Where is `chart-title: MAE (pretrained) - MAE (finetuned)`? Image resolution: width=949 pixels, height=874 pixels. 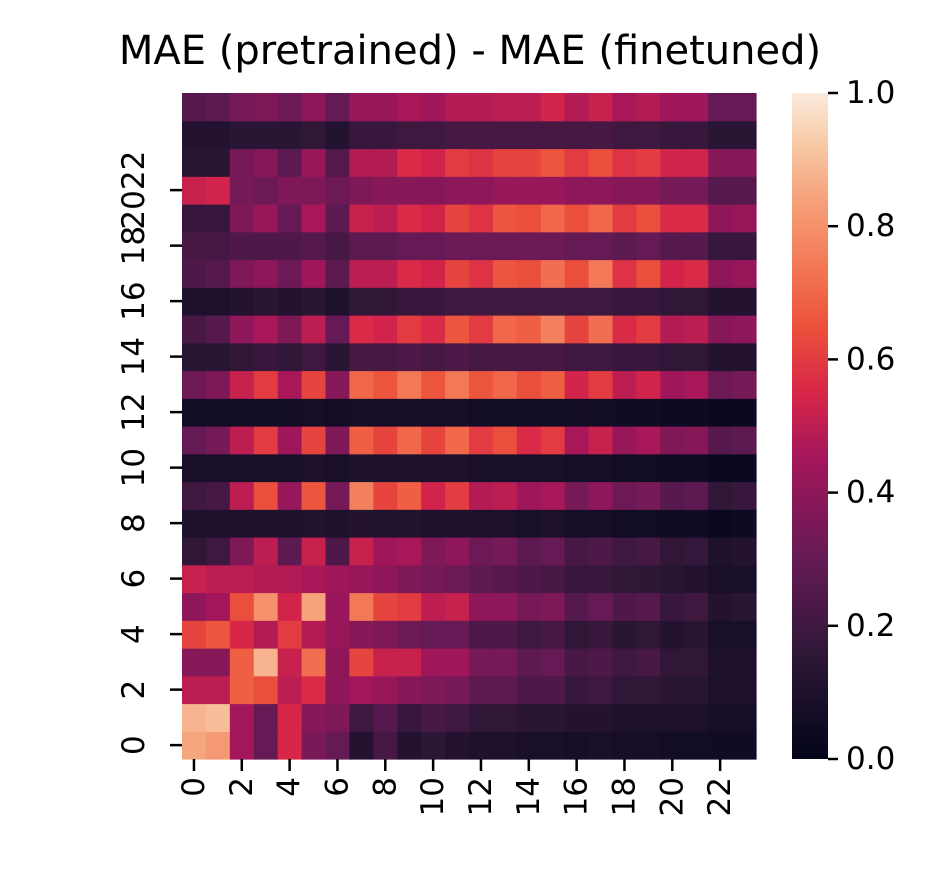 chart-title: MAE (pretrained) - MAE (finetuned) is located at coordinates (470, 51).